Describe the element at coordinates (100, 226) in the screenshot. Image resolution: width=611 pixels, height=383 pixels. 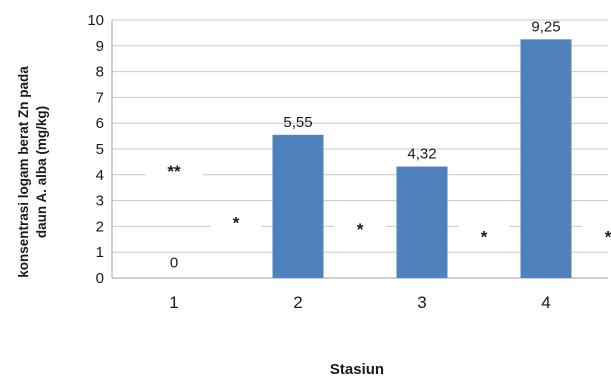
I see `y-tick-label-2: 2` at that location.